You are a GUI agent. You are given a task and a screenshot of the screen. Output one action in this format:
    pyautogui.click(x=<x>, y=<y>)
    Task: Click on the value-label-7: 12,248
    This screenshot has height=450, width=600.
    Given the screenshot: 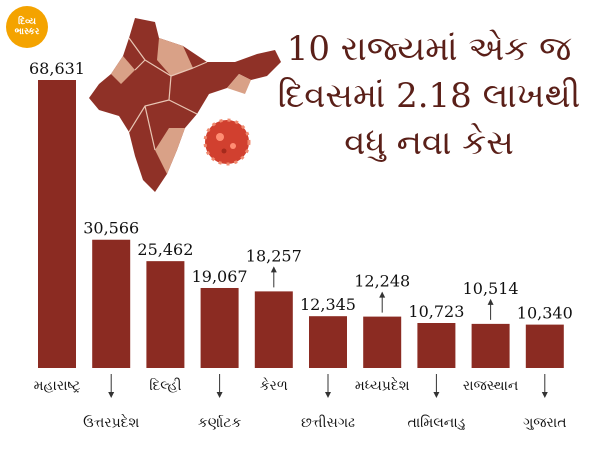 What is the action you would take?
    pyautogui.click(x=382, y=281)
    